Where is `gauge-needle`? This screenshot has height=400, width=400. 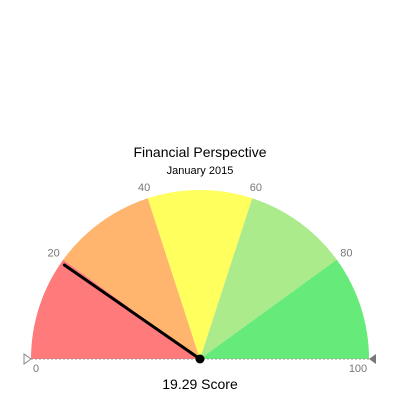 gauge-needle is located at coordinates (132, 312).